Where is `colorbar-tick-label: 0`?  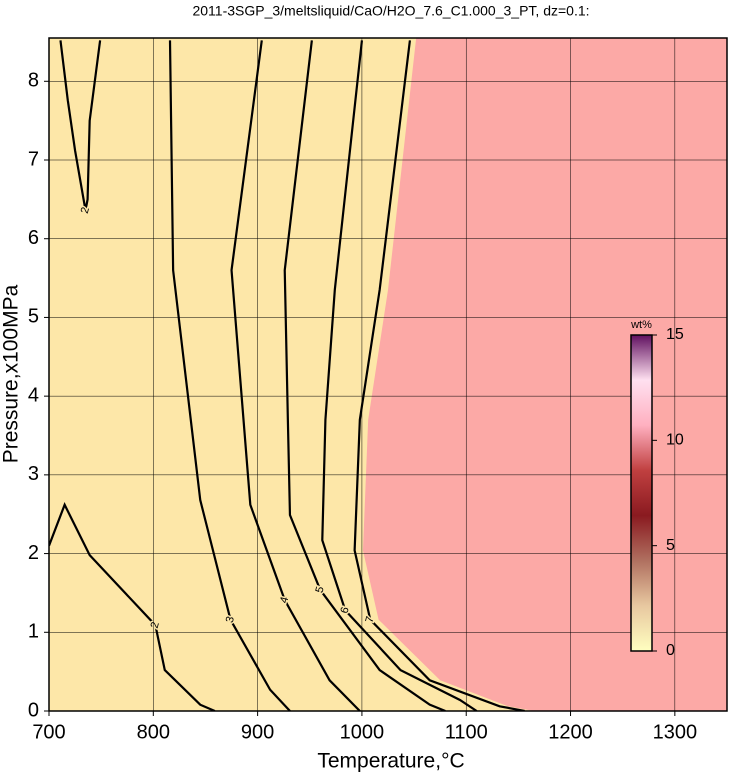 colorbar-tick-label: 0 is located at coordinates (670, 650).